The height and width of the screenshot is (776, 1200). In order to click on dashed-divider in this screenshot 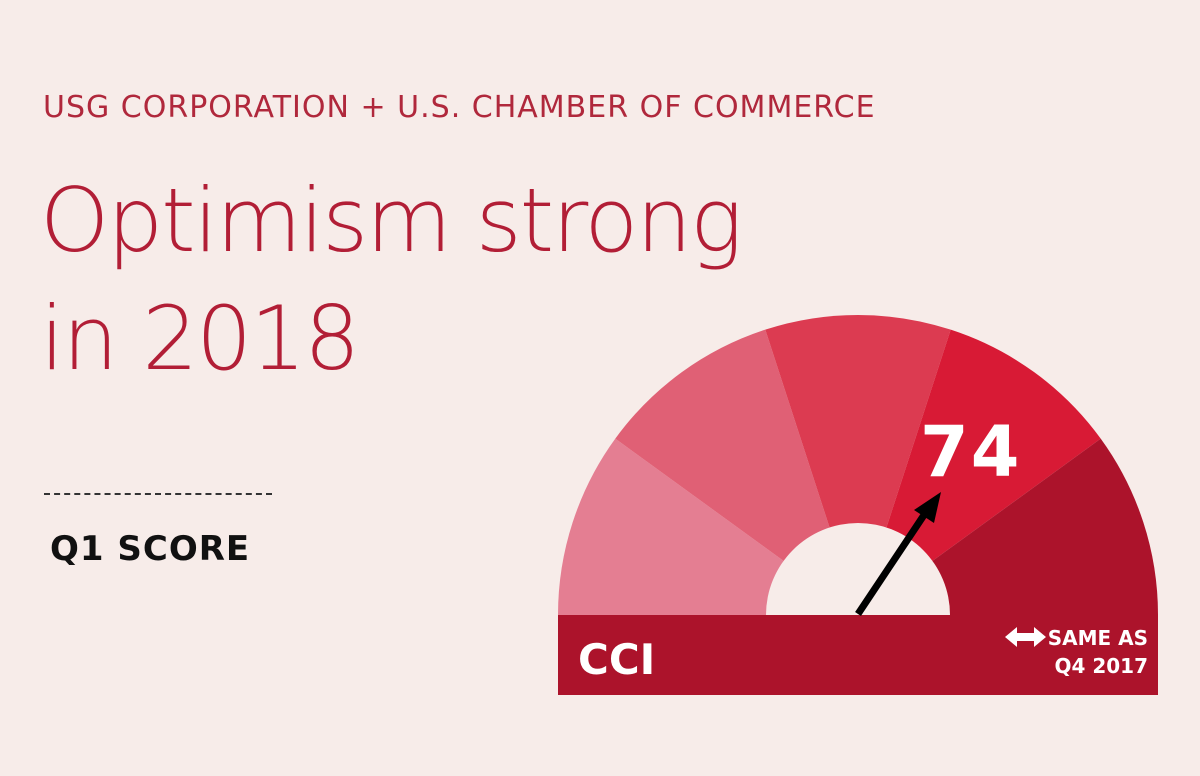, I will do `click(158, 494)`.